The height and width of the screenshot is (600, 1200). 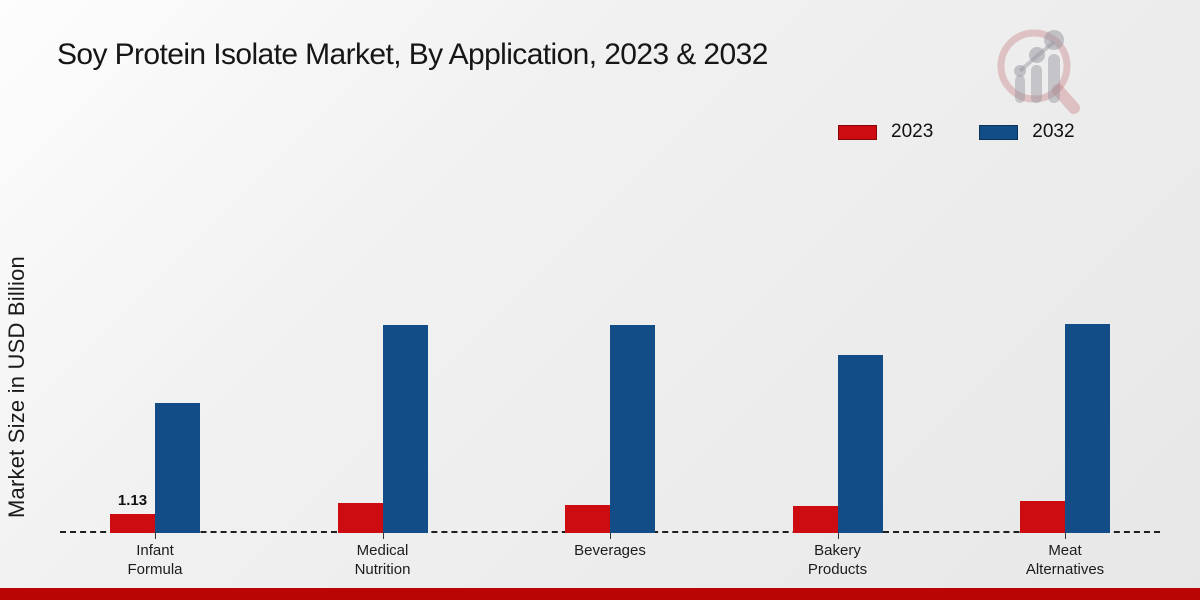 I want to click on x-tick-beverages, so click(x=610, y=536).